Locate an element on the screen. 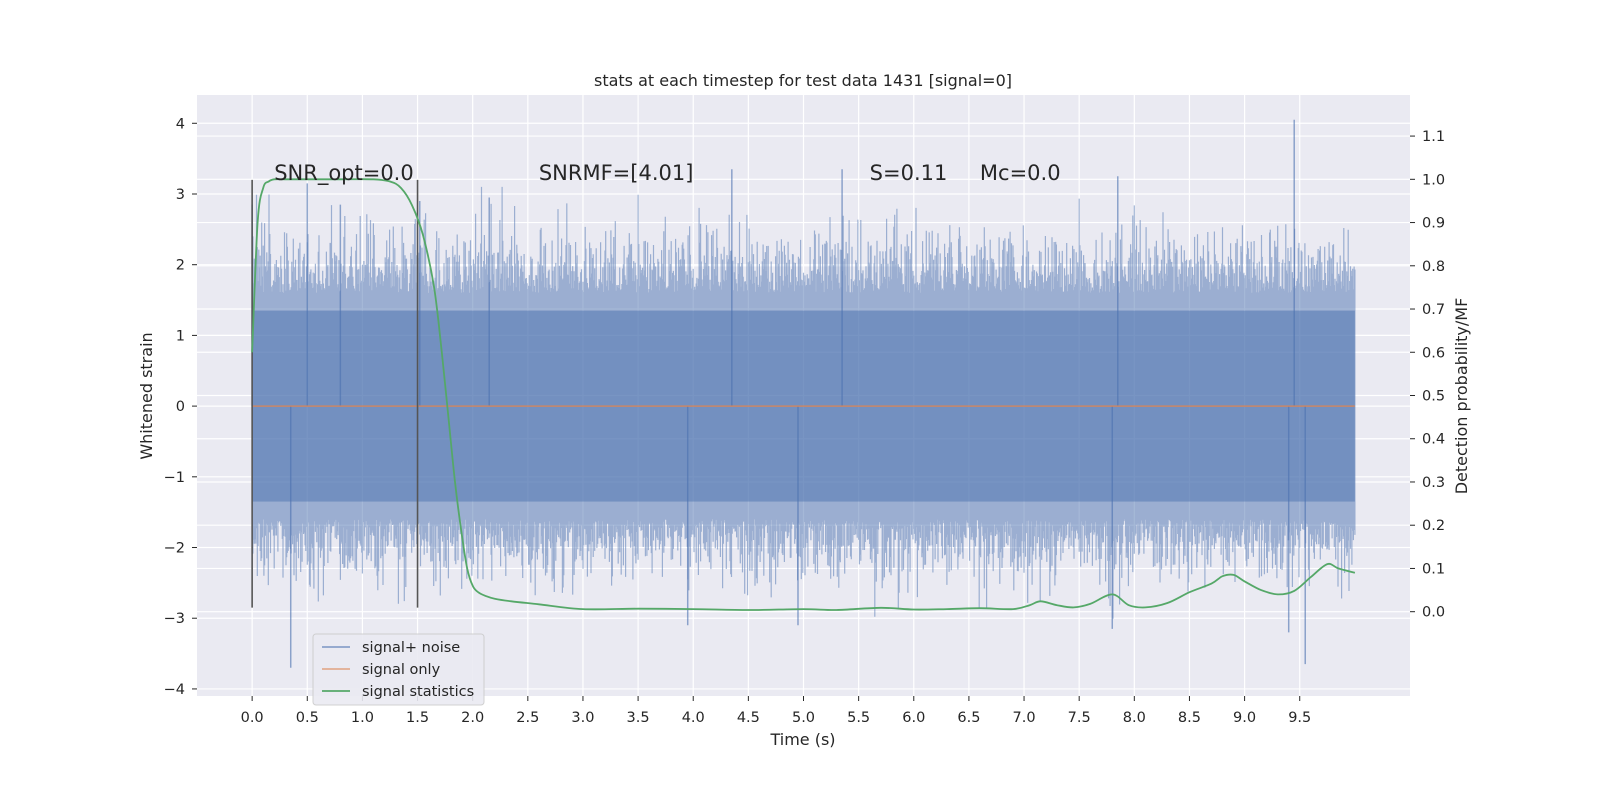  y-tick-label: 1 is located at coordinates (180, 336).